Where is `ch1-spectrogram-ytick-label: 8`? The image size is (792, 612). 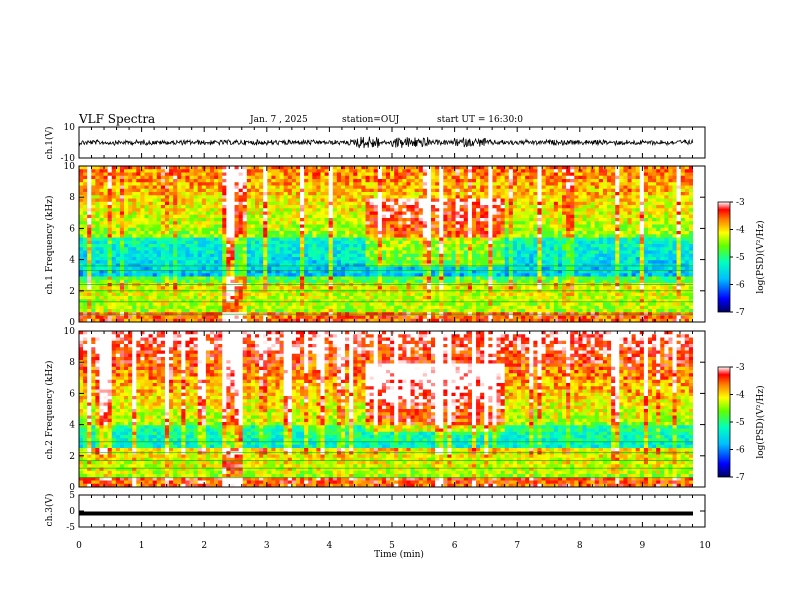
ch1-spectrogram-ytick-label: 8 is located at coordinates (72, 198).